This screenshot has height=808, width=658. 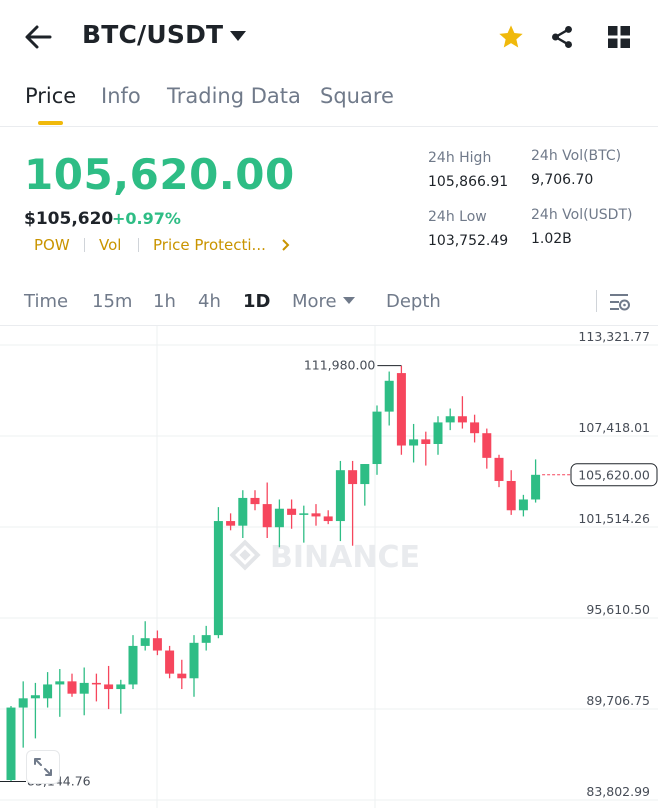 I want to click on y-tick-label: 89,706.75, so click(x=618, y=700).